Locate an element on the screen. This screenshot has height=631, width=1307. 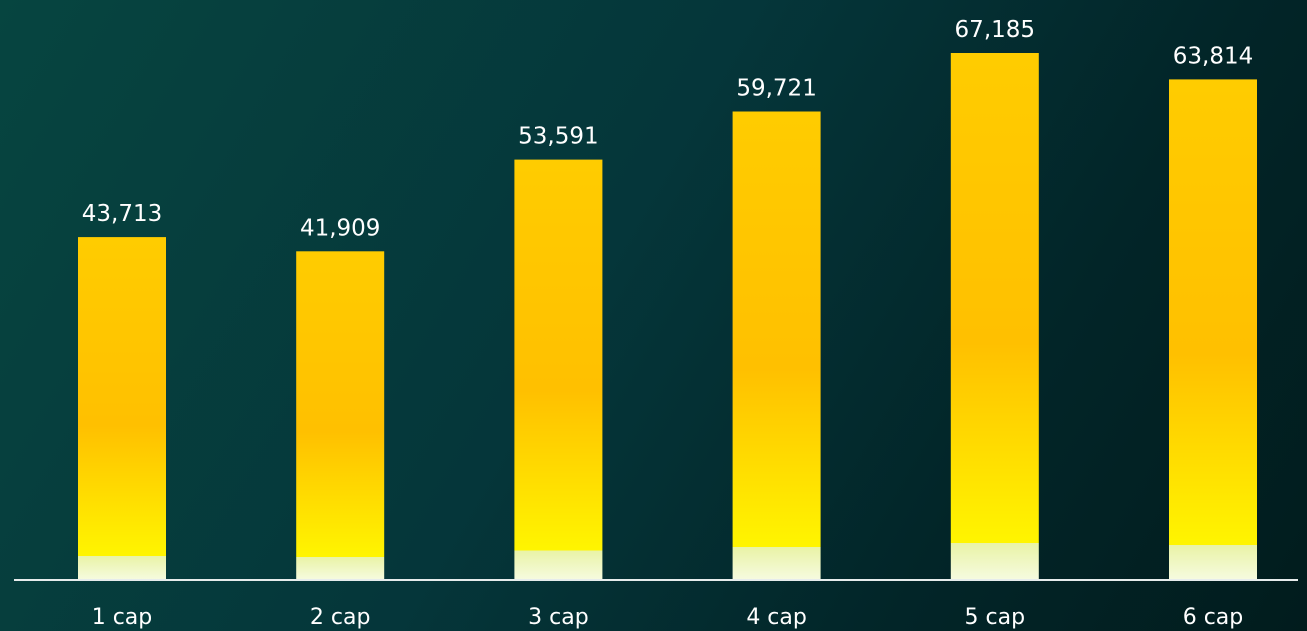
category-label-6: 6 cap is located at coordinates (1213, 617).